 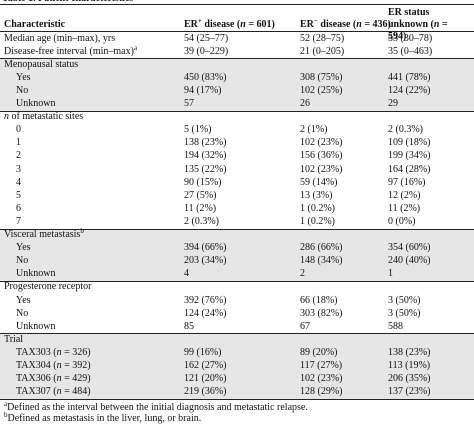 I want to click on column-header: Characteristic, so click(x=35, y=24).